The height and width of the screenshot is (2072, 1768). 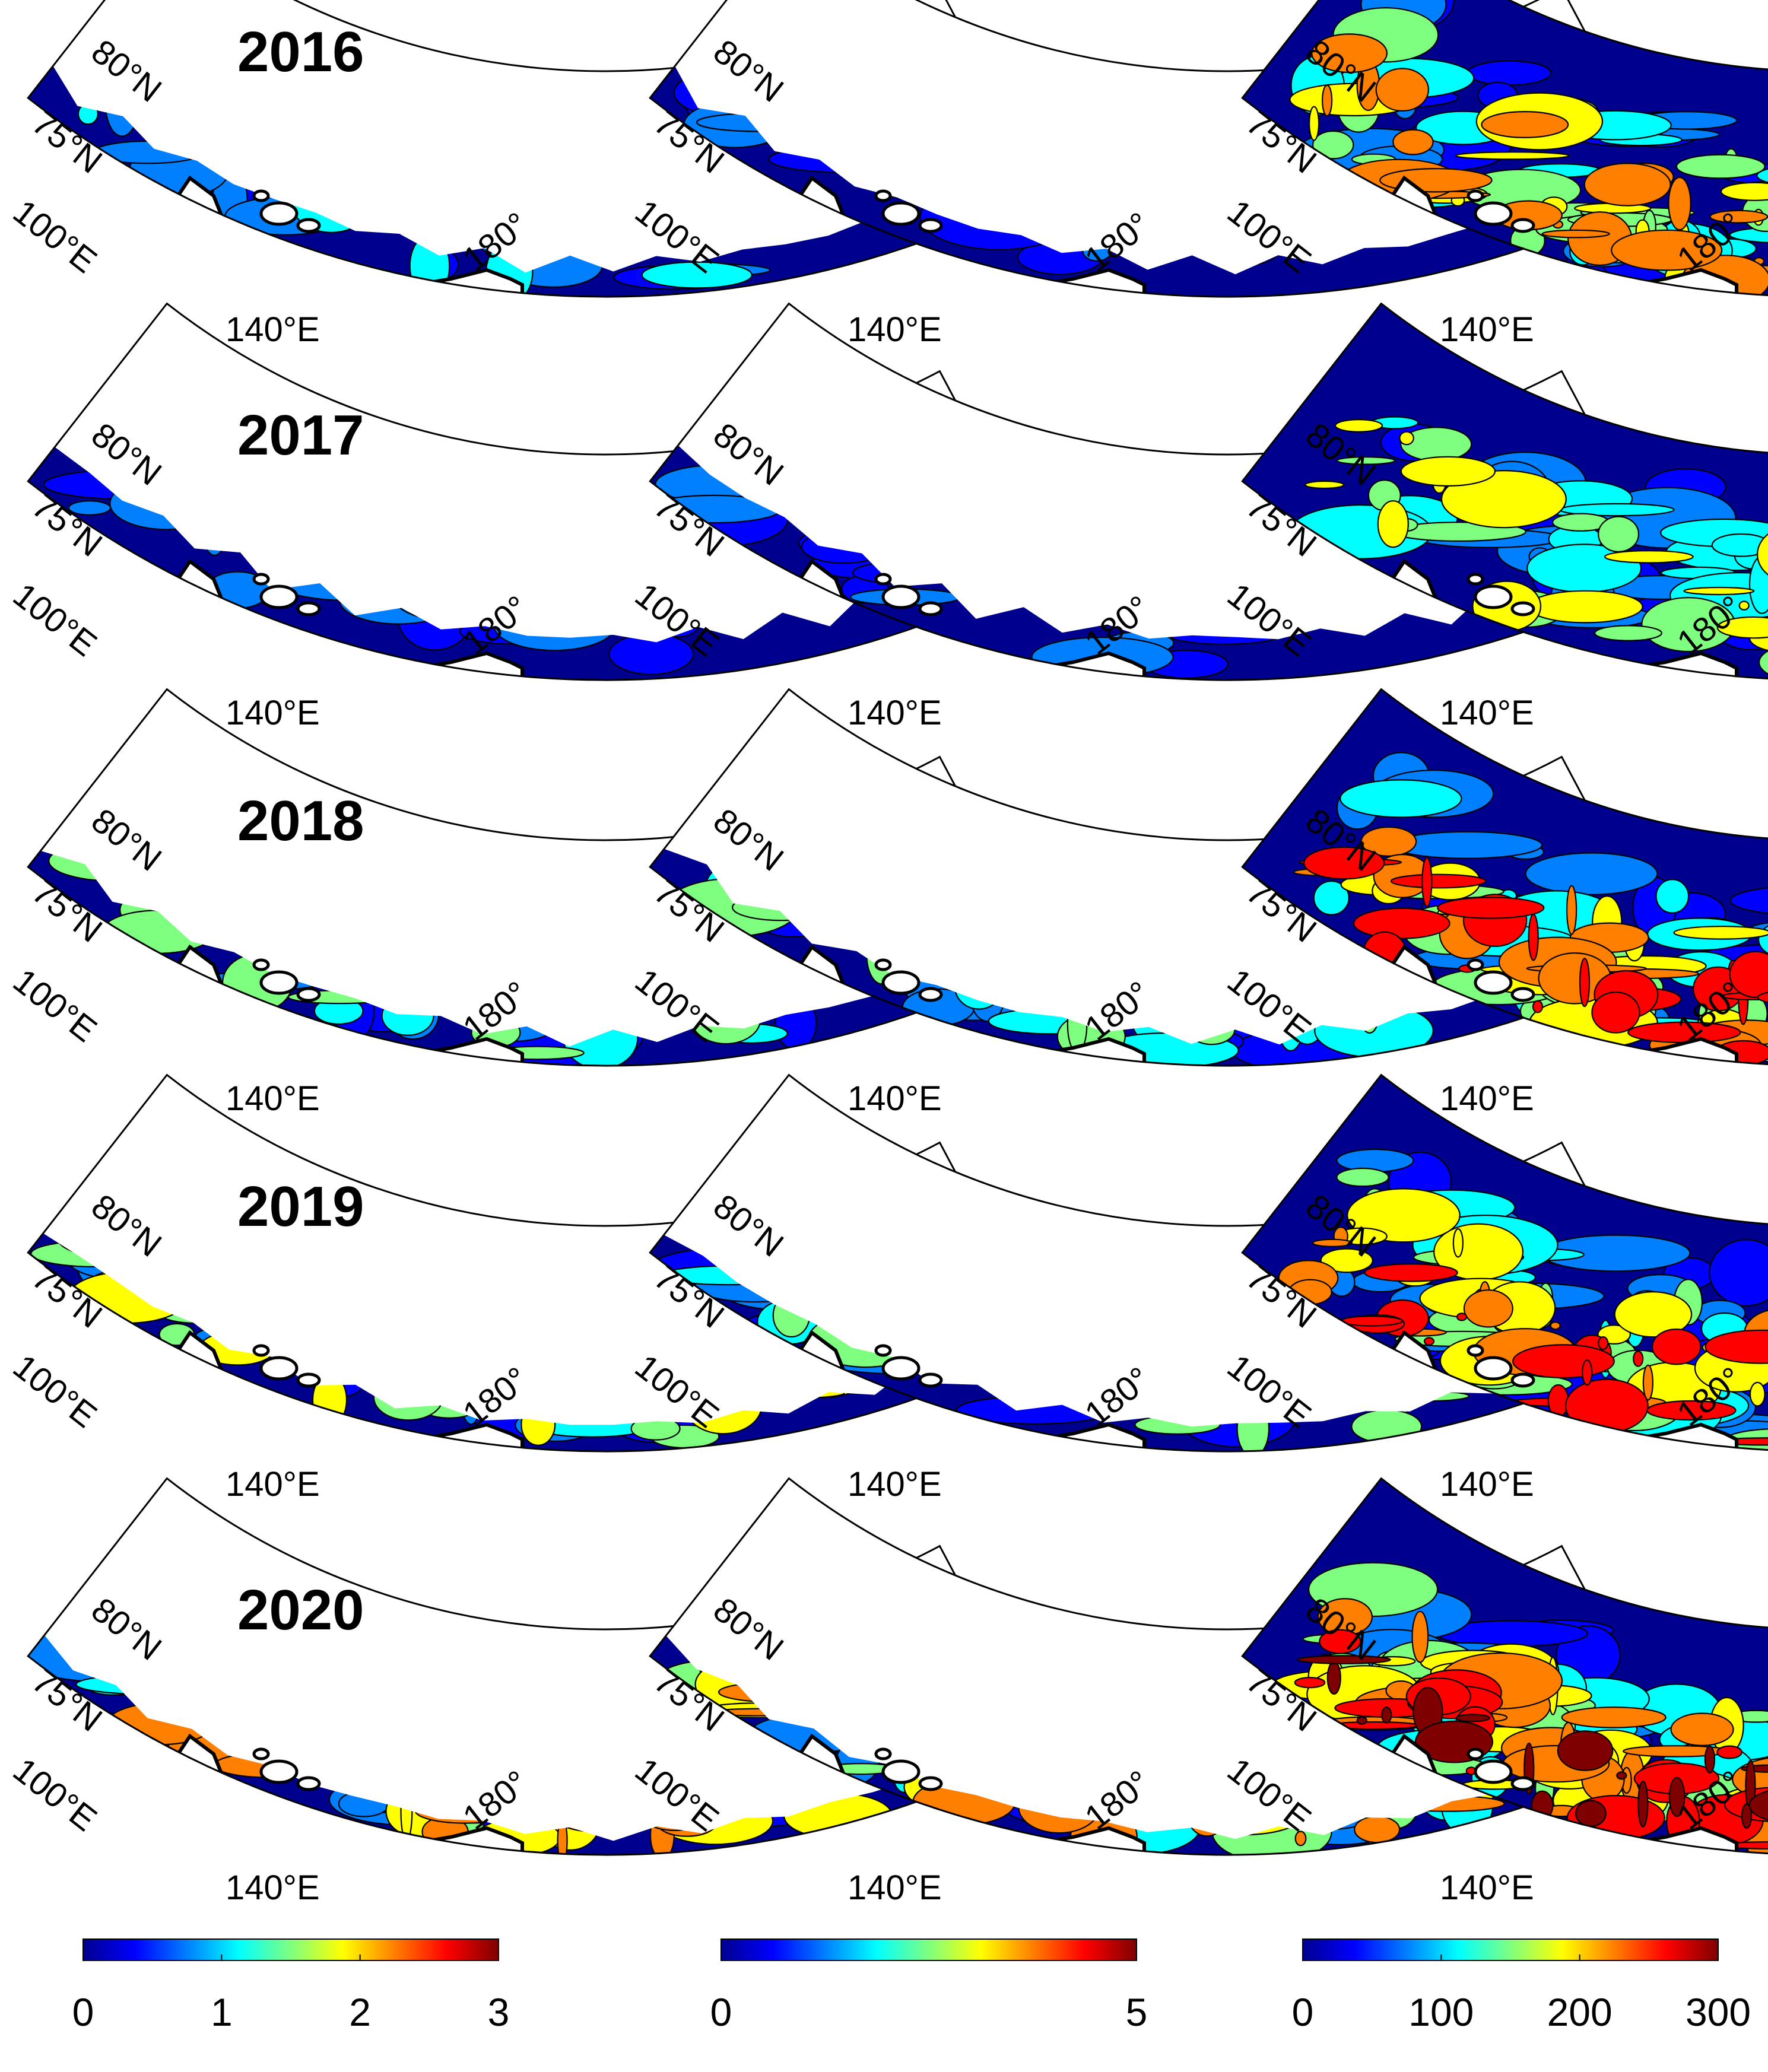 What do you see at coordinates (300, 1610) in the screenshot?
I see `year-title: 2020` at bounding box center [300, 1610].